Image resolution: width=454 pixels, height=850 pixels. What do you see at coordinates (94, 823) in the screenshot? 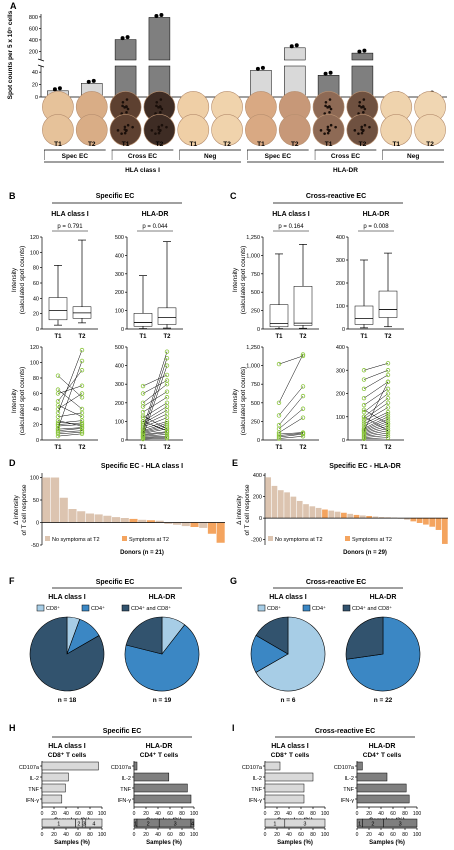
I see `stack-segment` at bounding box center [94, 823].